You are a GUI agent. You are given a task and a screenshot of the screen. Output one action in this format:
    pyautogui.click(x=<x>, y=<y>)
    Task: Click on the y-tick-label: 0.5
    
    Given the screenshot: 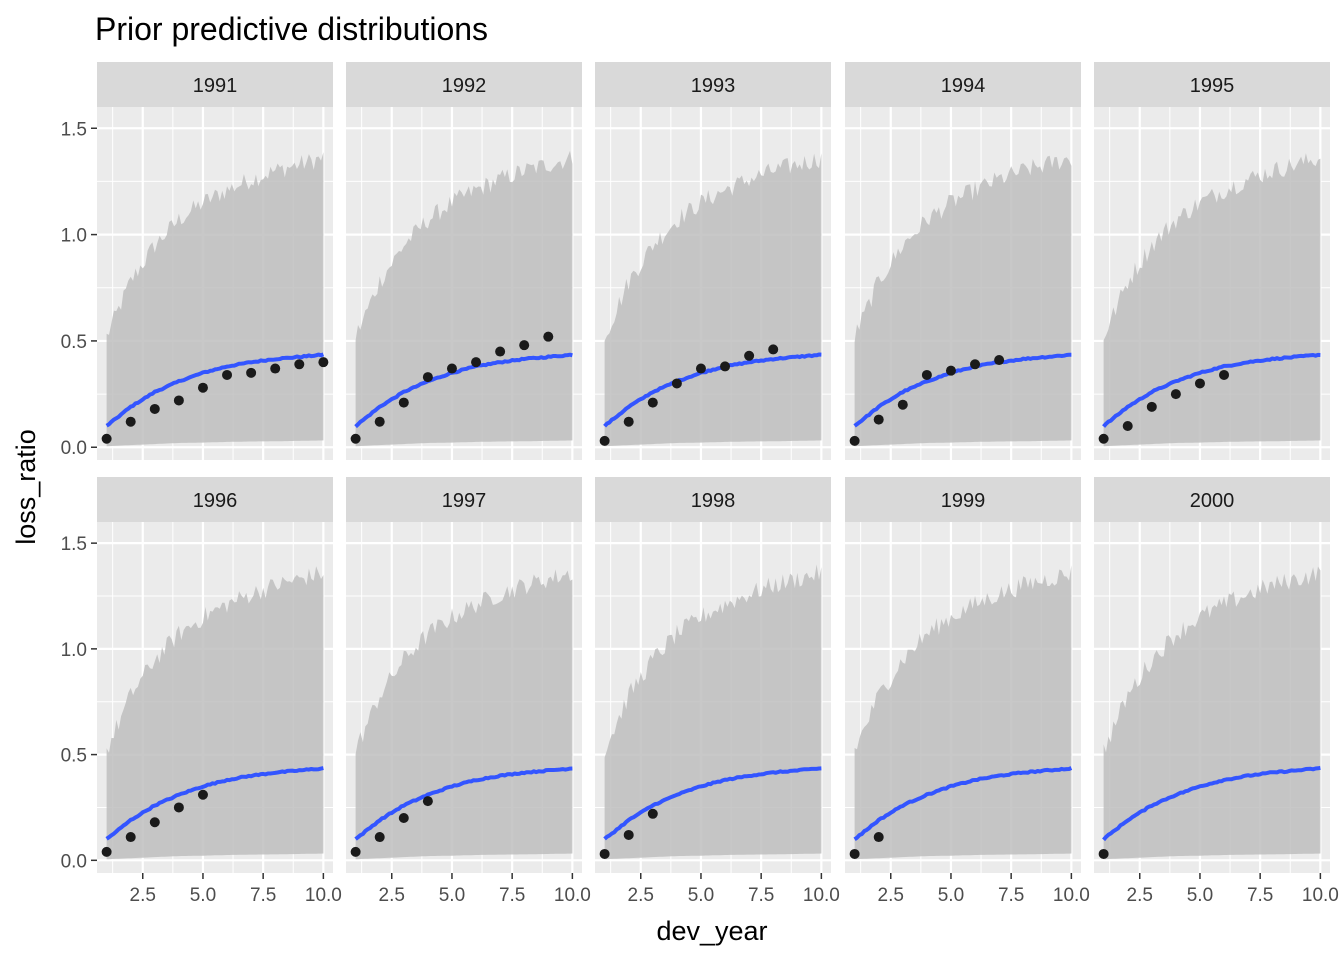 What is the action you would take?
    pyautogui.click(x=74, y=342)
    